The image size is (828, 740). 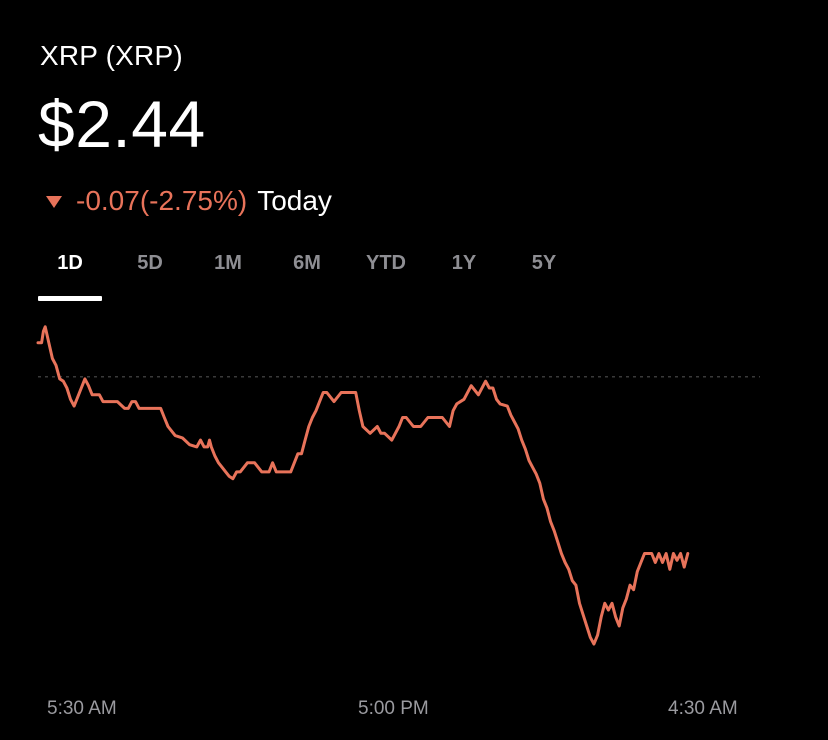 I want to click on tab-1m: 1M, so click(x=228, y=263).